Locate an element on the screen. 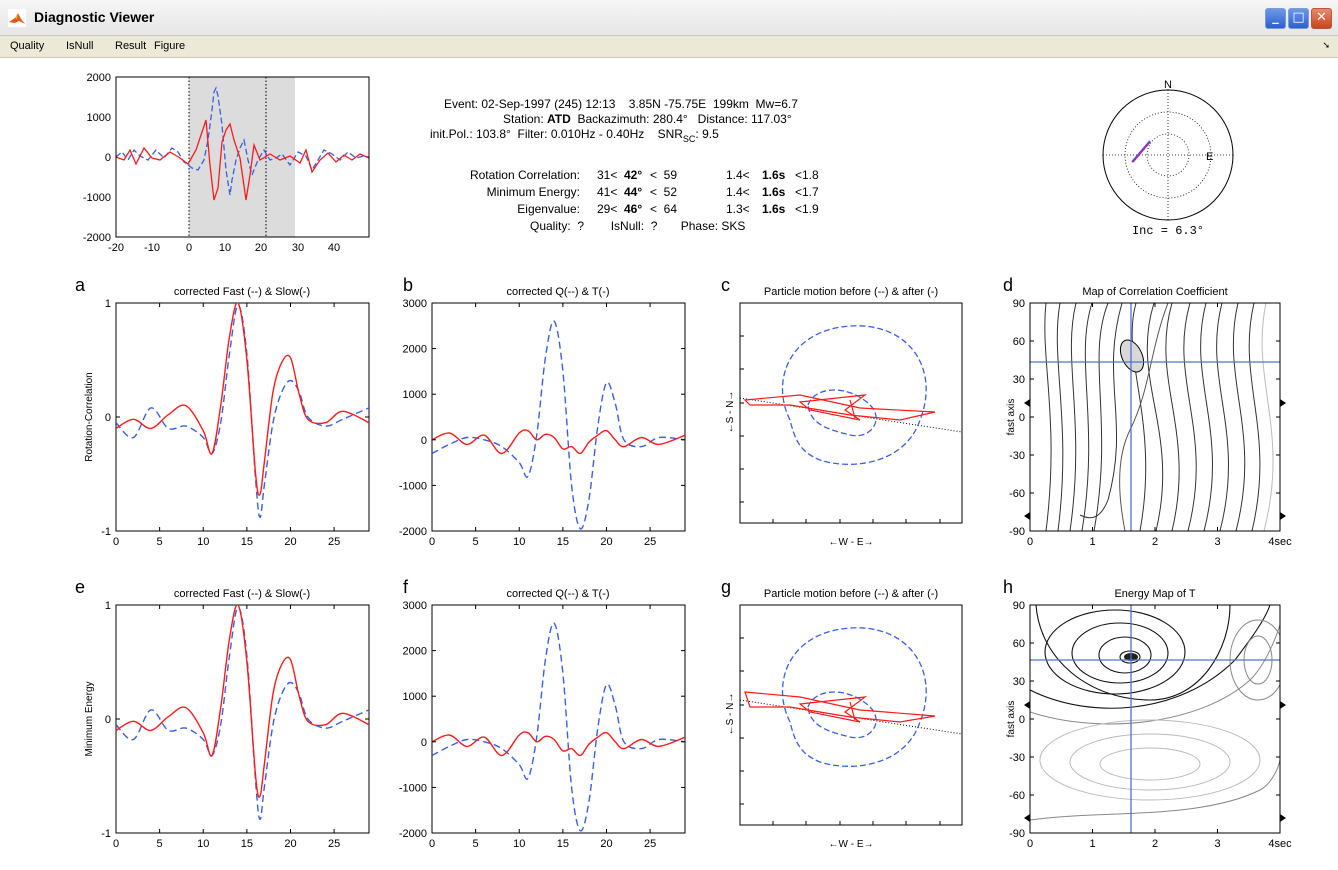 The image size is (1338, 870). menu-result: Result is located at coordinates (131, 46).